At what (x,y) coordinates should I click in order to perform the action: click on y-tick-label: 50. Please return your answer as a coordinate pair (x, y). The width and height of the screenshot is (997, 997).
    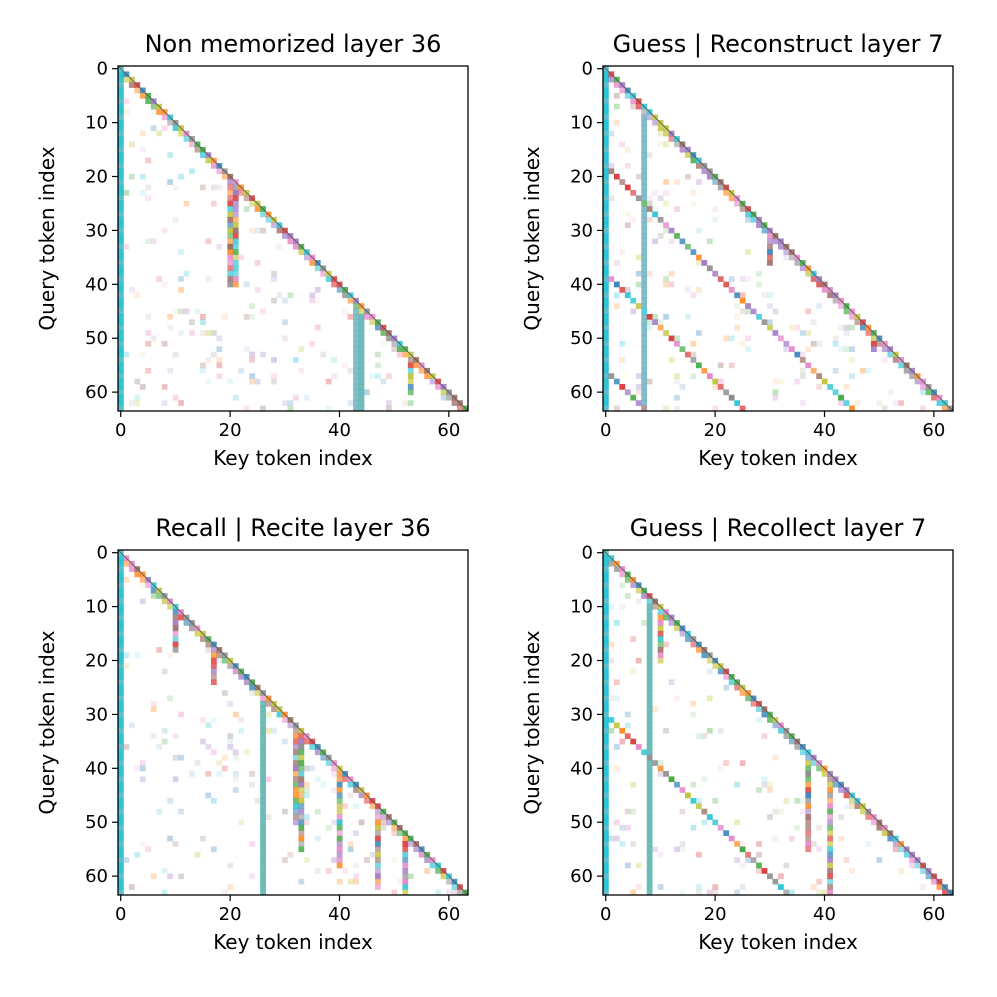
    Looking at the image, I should click on (96, 338).